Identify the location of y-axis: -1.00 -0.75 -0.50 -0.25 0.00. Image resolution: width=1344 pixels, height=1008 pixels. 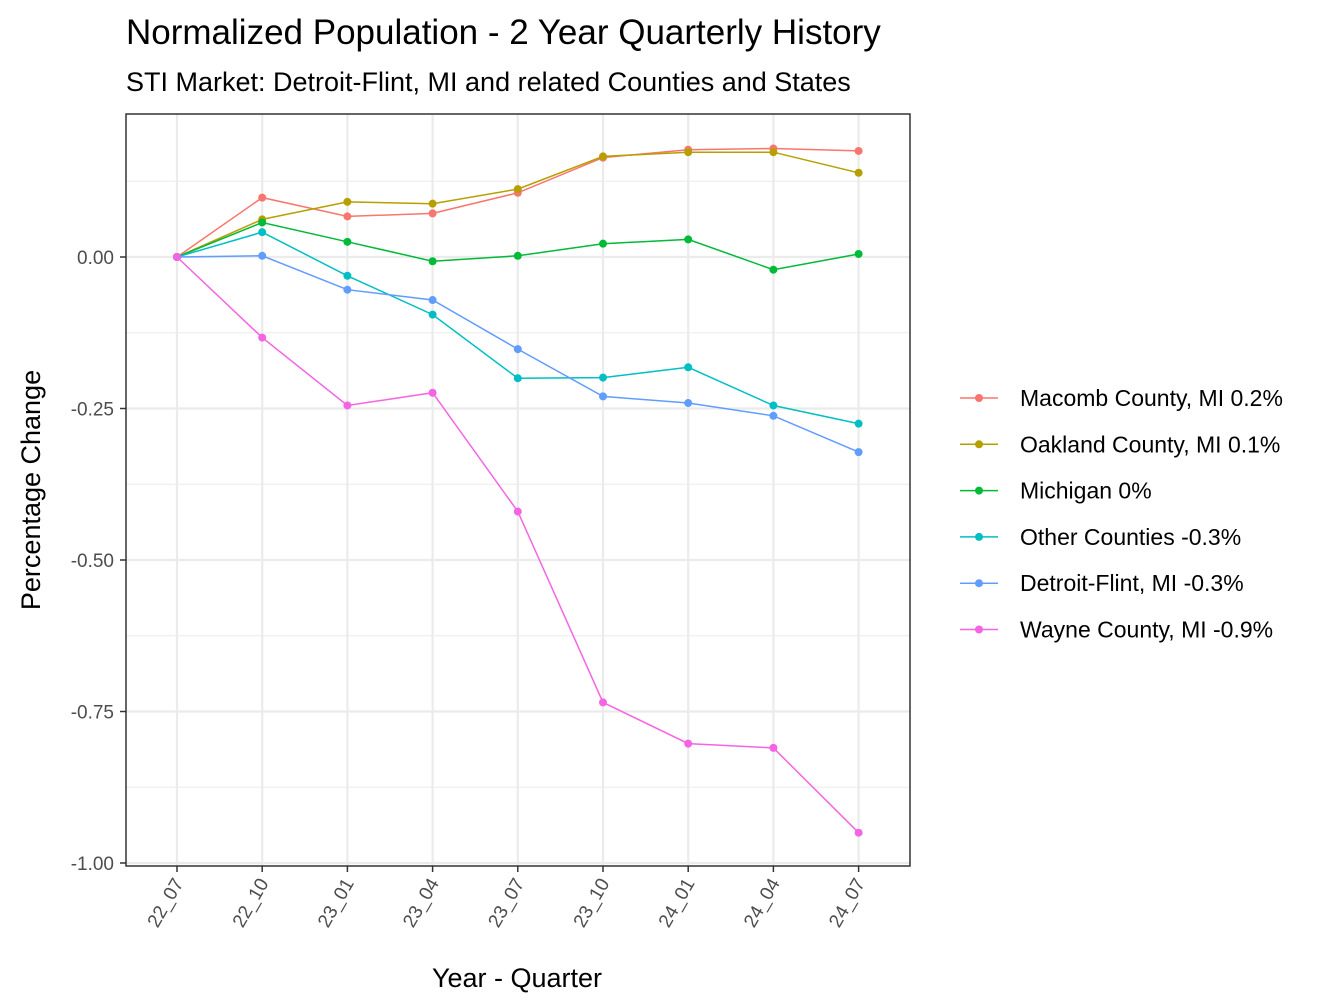
(98, 561).